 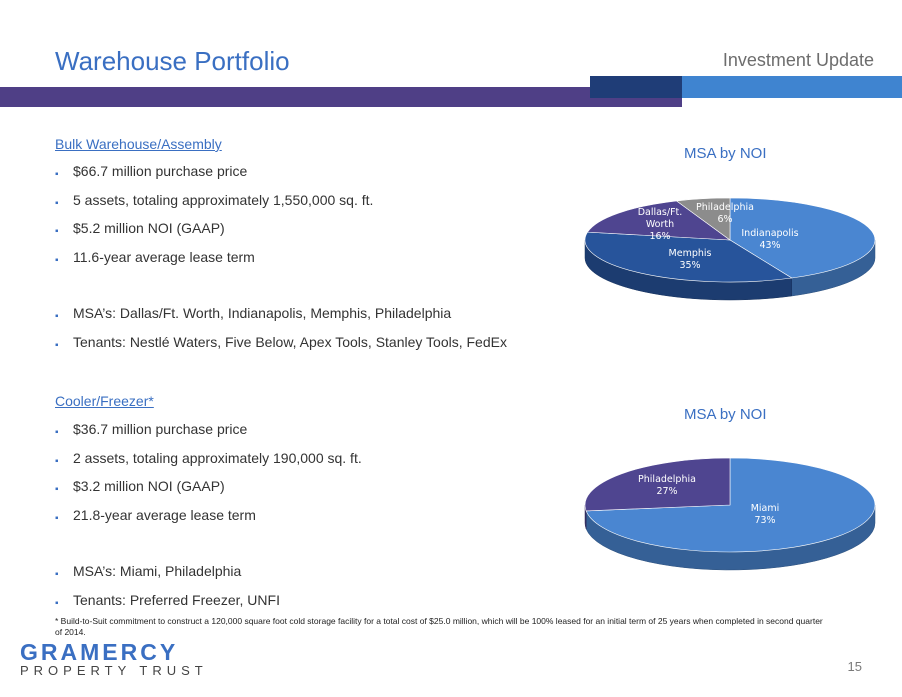 I want to click on data-label: Worth, so click(x=660, y=224).